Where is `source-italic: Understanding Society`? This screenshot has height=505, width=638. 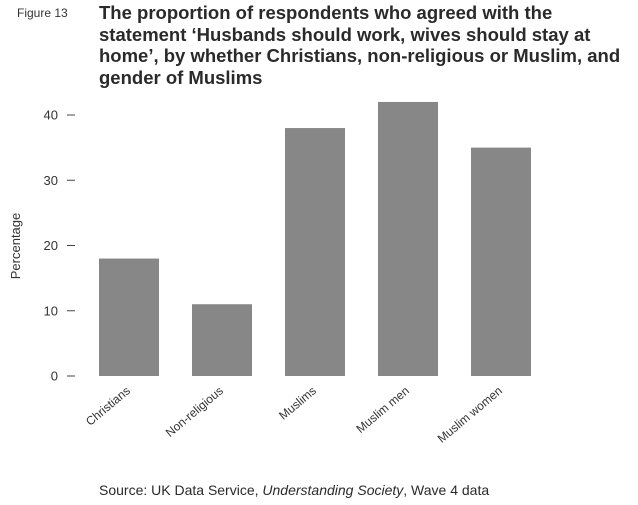 source-italic: Understanding Society is located at coordinates (333, 490).